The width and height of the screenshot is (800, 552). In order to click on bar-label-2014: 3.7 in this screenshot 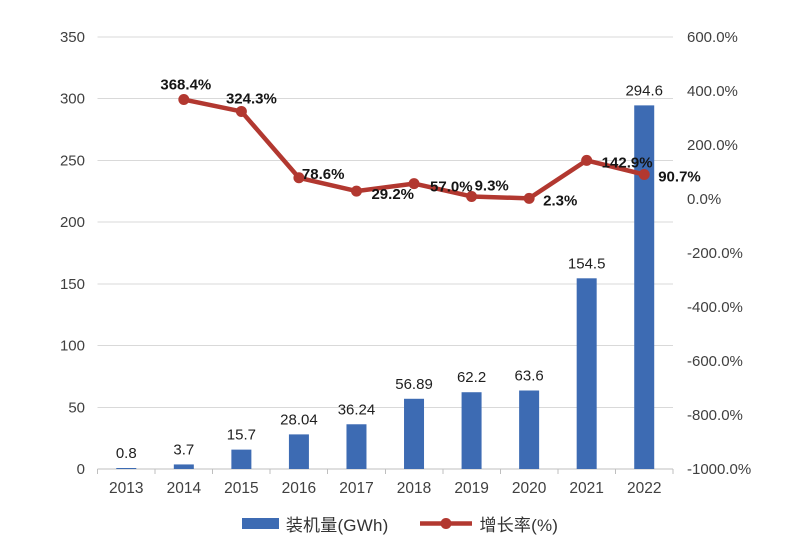, I will do `click(183, 449)`.